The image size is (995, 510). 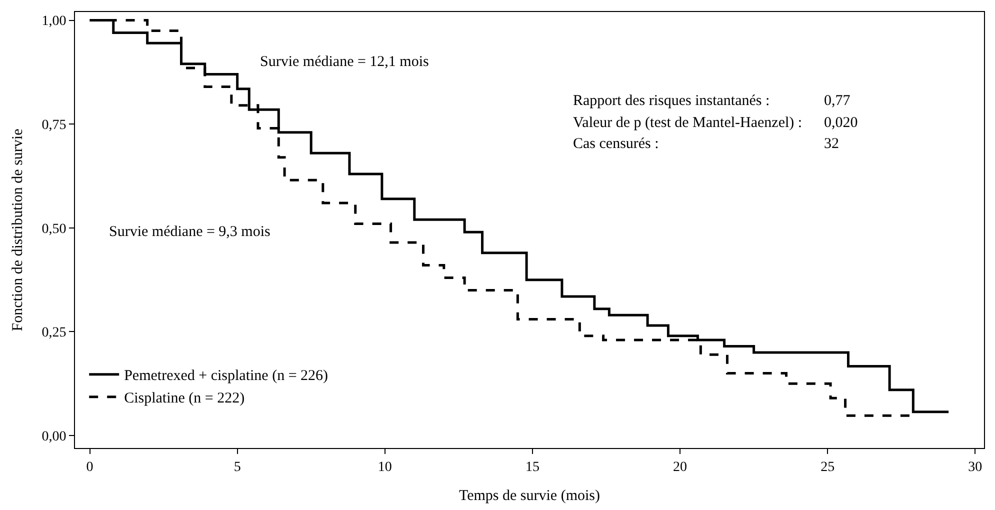 I want to click on y-tick-label: 0,00, so click(x=54, y=436).